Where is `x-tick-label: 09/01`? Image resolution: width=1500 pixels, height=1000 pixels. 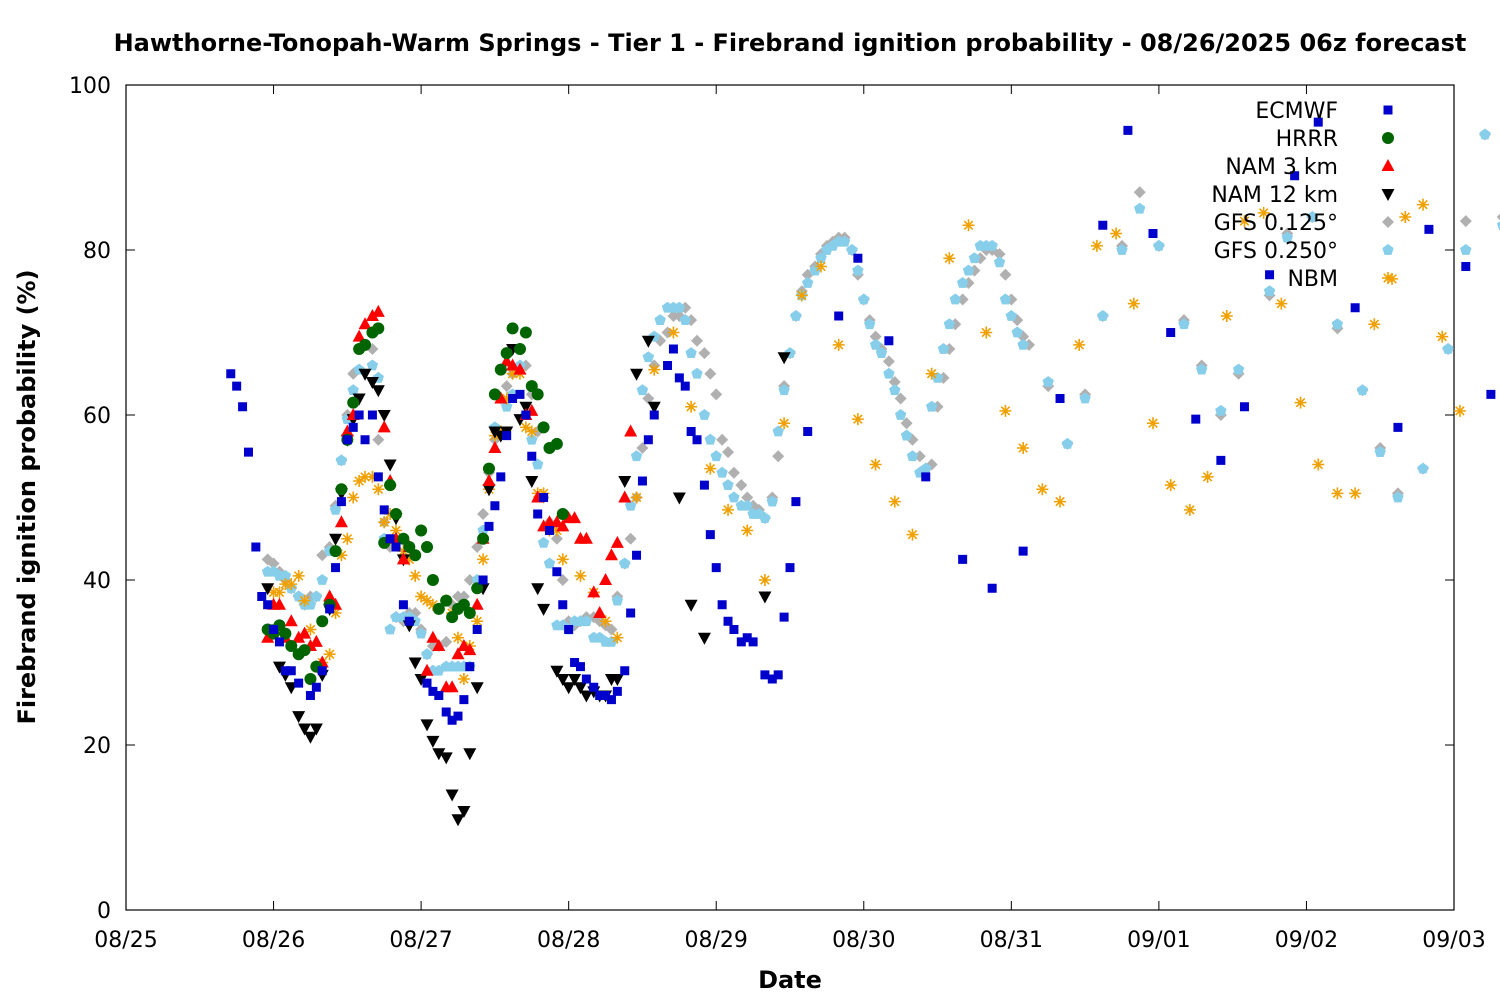 x-tick-label: 09/01 is located at coordinates (1158, 940).